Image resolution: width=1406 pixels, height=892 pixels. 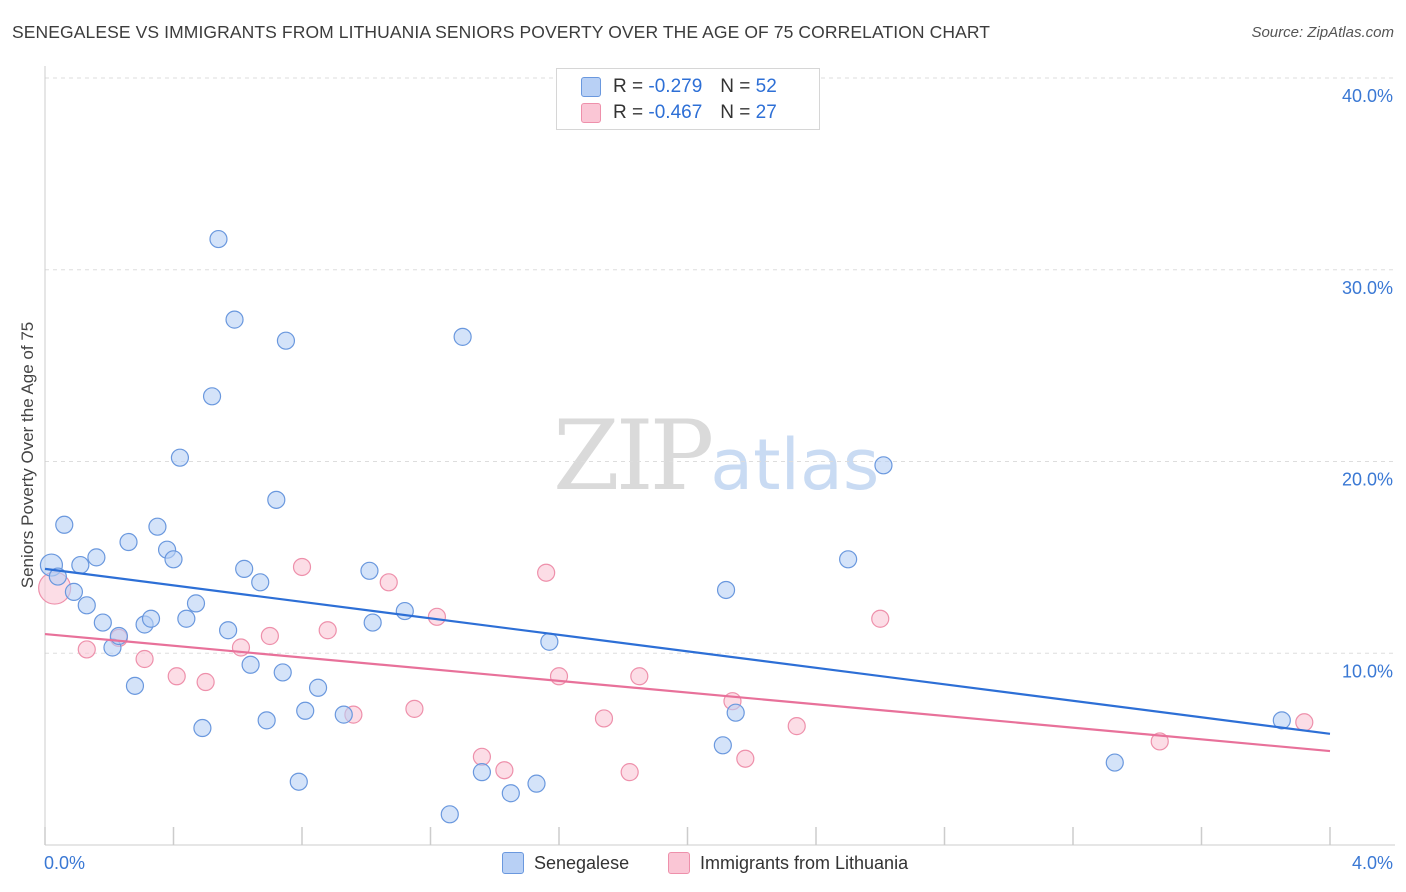 I want to click on trend-line-lithuania, so click(x=687, y=692).